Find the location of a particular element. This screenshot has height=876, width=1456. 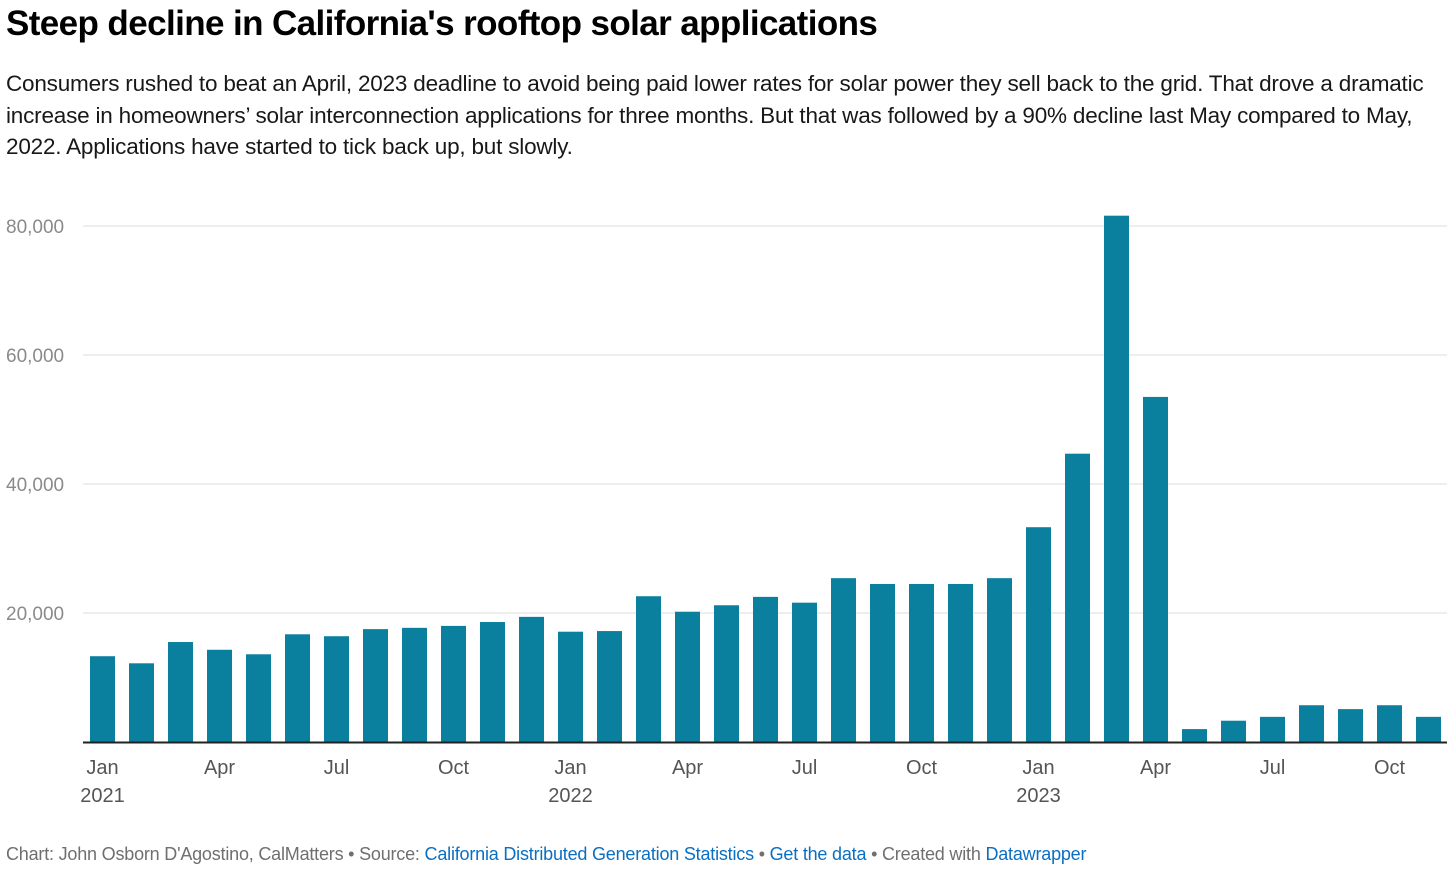

x-tick-year-label: 2023 is located at coordinates (1038, 796).